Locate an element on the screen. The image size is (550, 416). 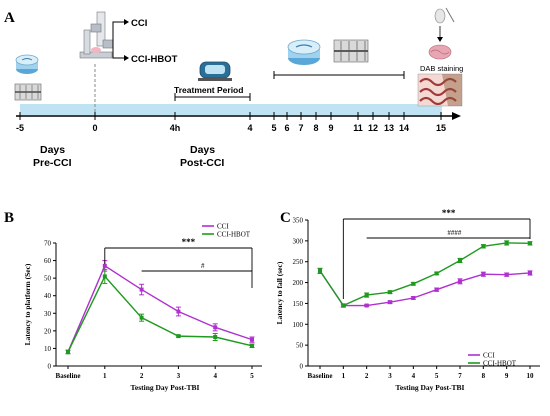
arm-cci-label: CCI is located at coordinates (139, 23).